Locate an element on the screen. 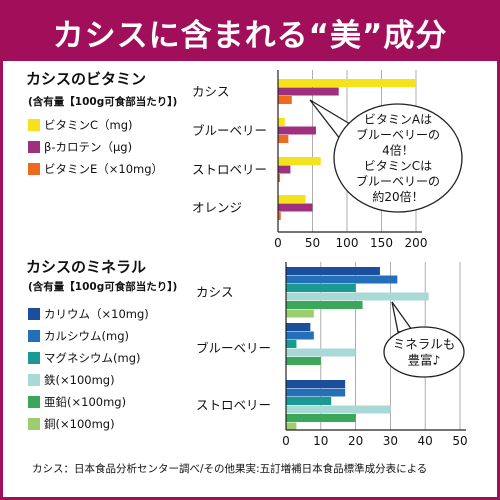 This screenshot has width=500, height=500. mineral-legend-label: 鉄(×100mg) is located at coordinates (79, 380).